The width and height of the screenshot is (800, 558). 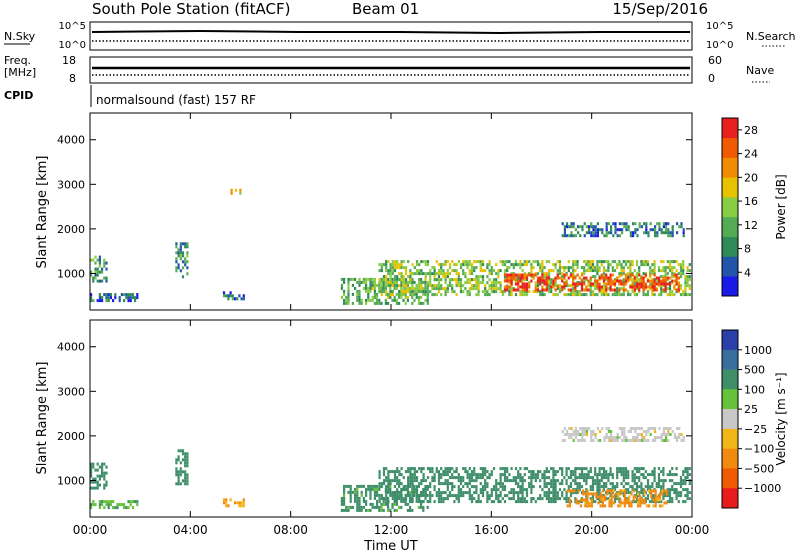 What do you see at coordinates (71, 436) in the screenshot?
I see `velocity-ytick-label: 2000` at bounding box center [71, 436].